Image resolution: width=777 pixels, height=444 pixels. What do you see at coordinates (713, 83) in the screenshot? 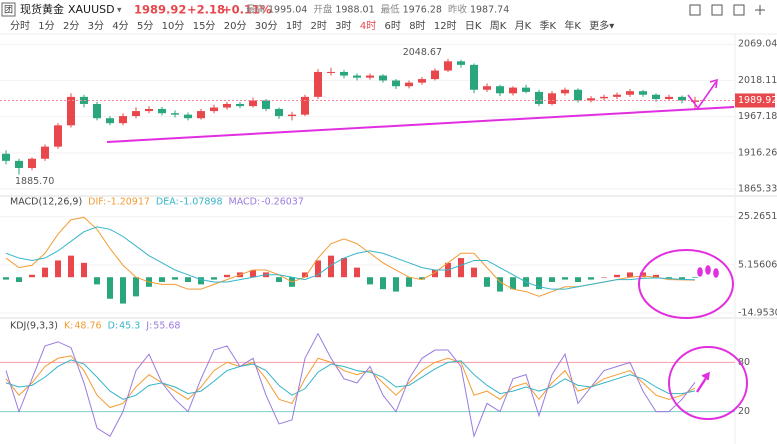
I see `arrowhead` at bounding box center [713, 83].